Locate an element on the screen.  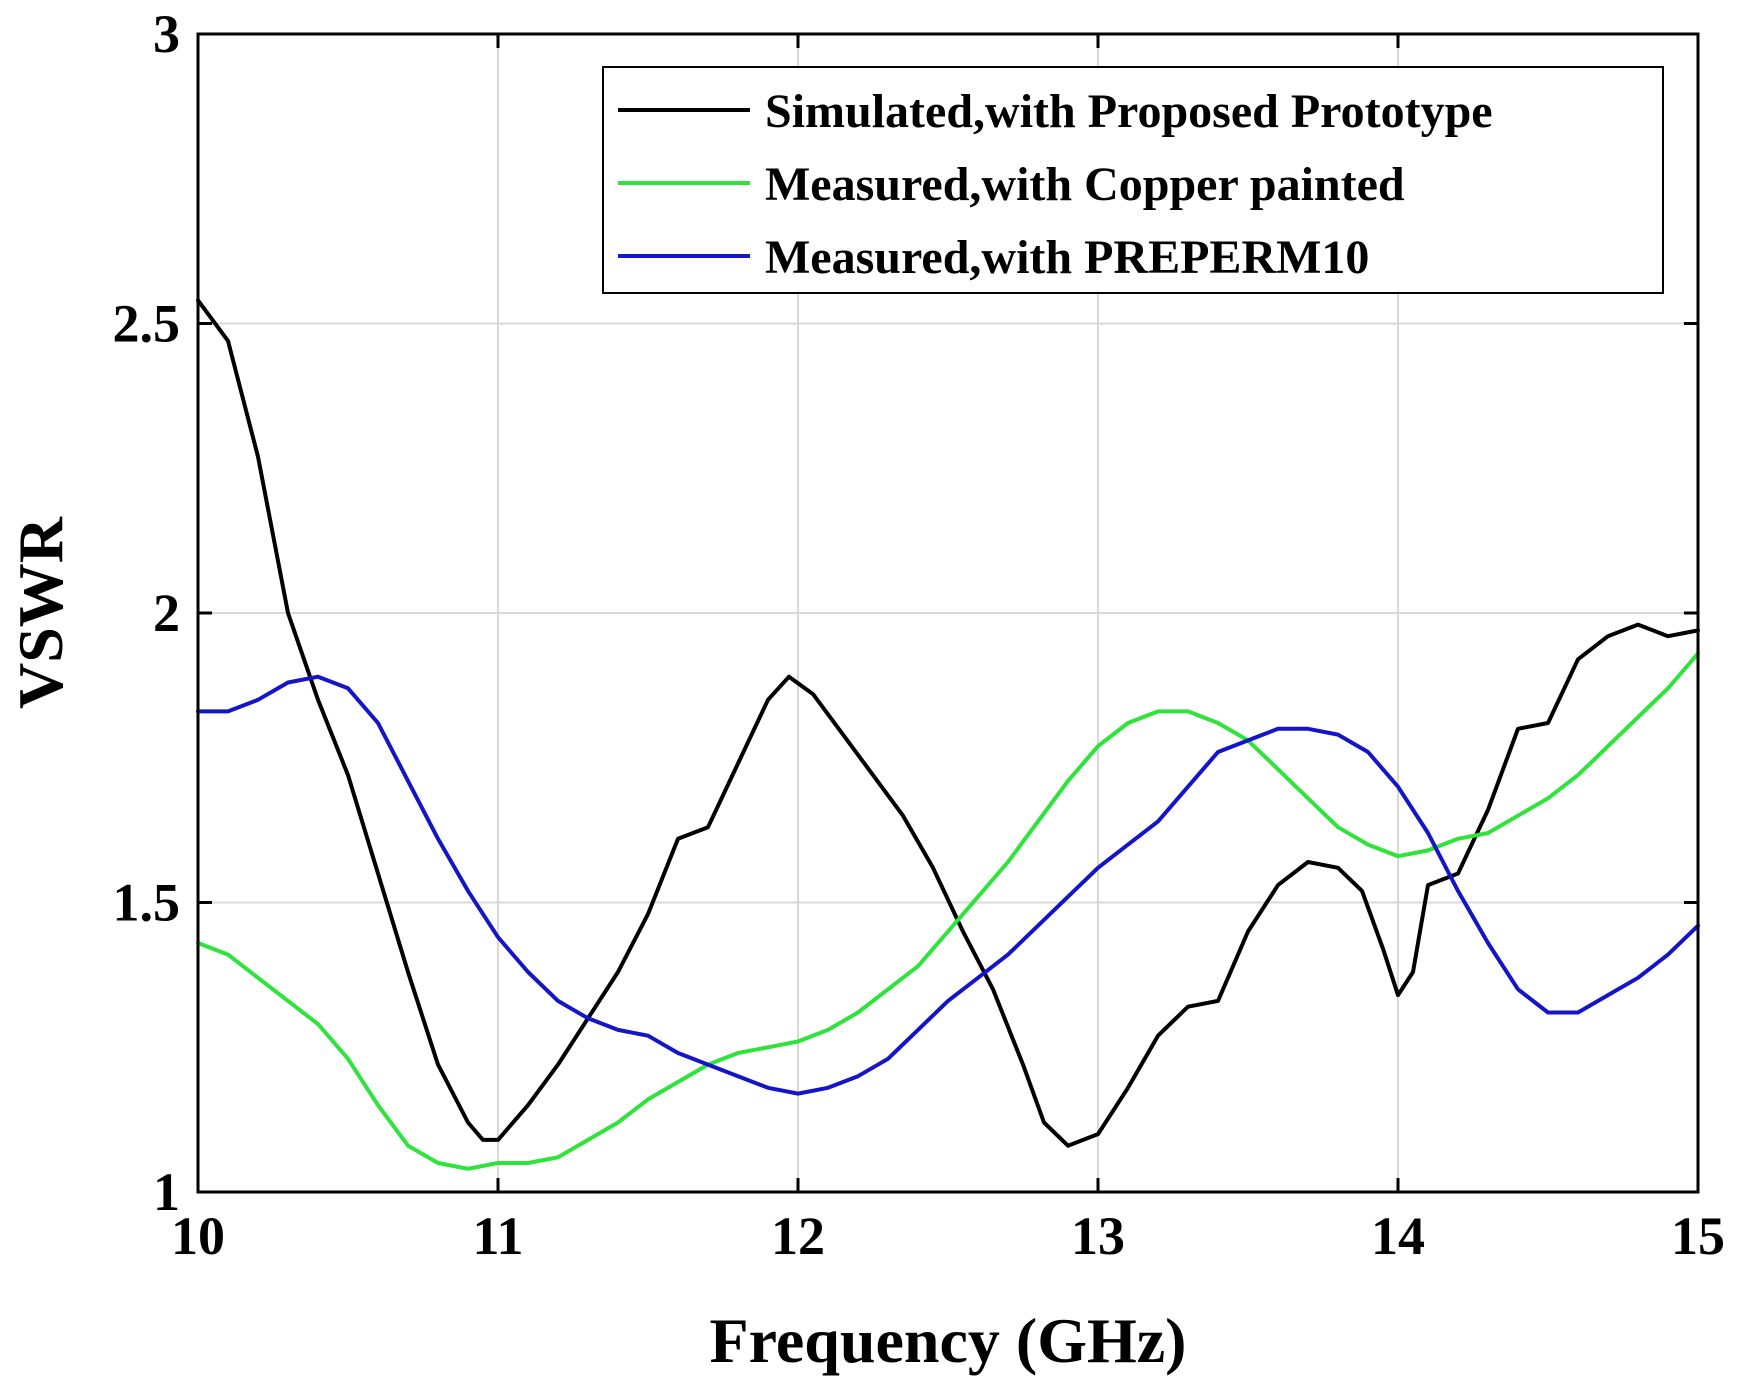
y-tick-label: 1.5 is located at coordinates (147, 903).